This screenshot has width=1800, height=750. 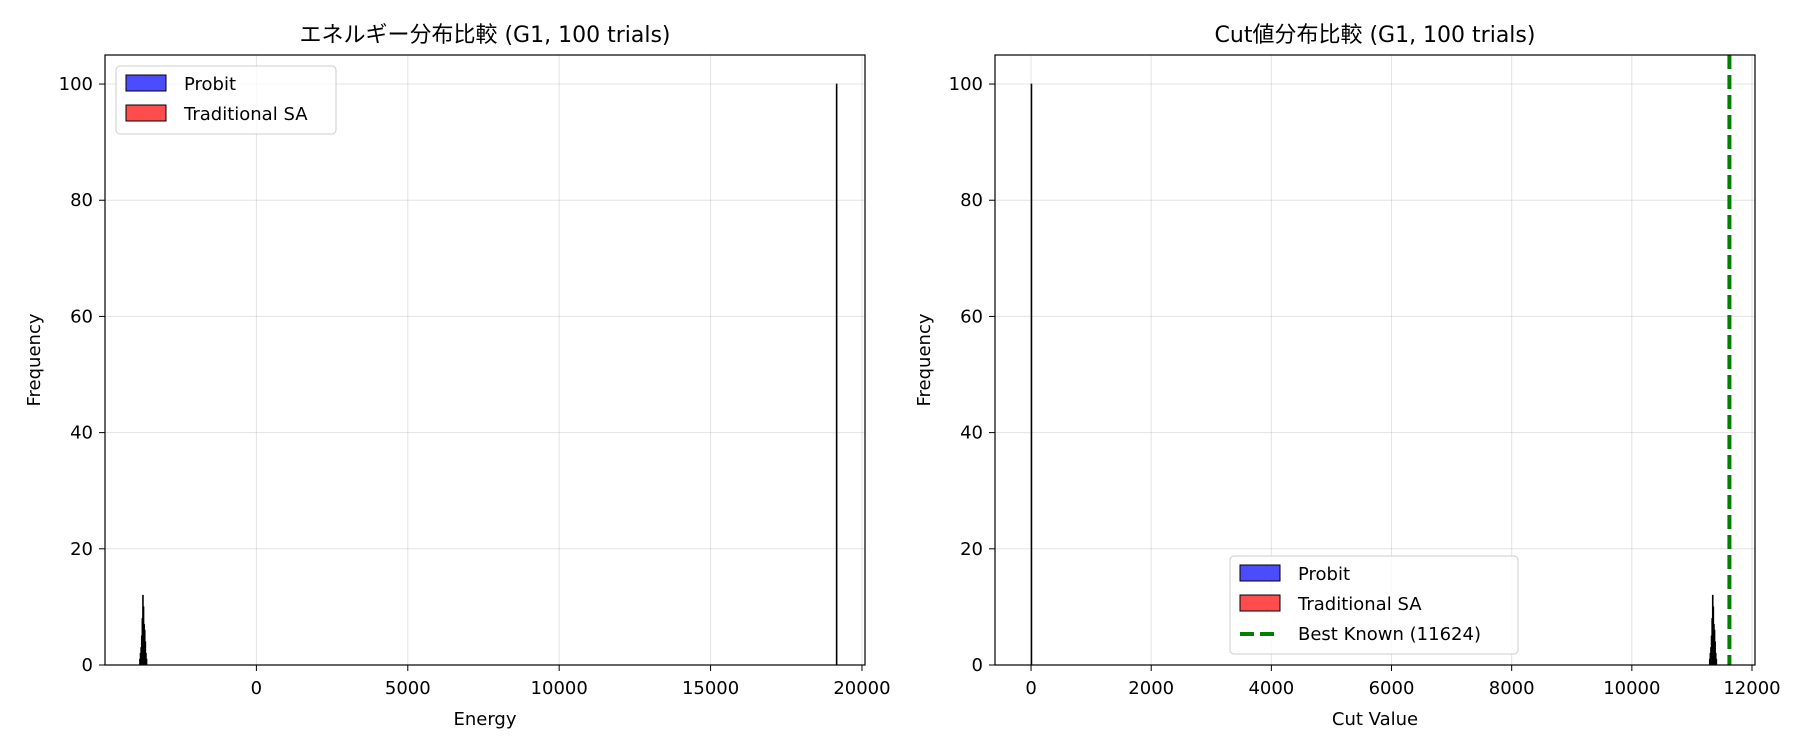 What do you see at coordinates (710, 688) in the screenshot?
I see `x-tick-label: 15000` at bounding box center [710, 688].